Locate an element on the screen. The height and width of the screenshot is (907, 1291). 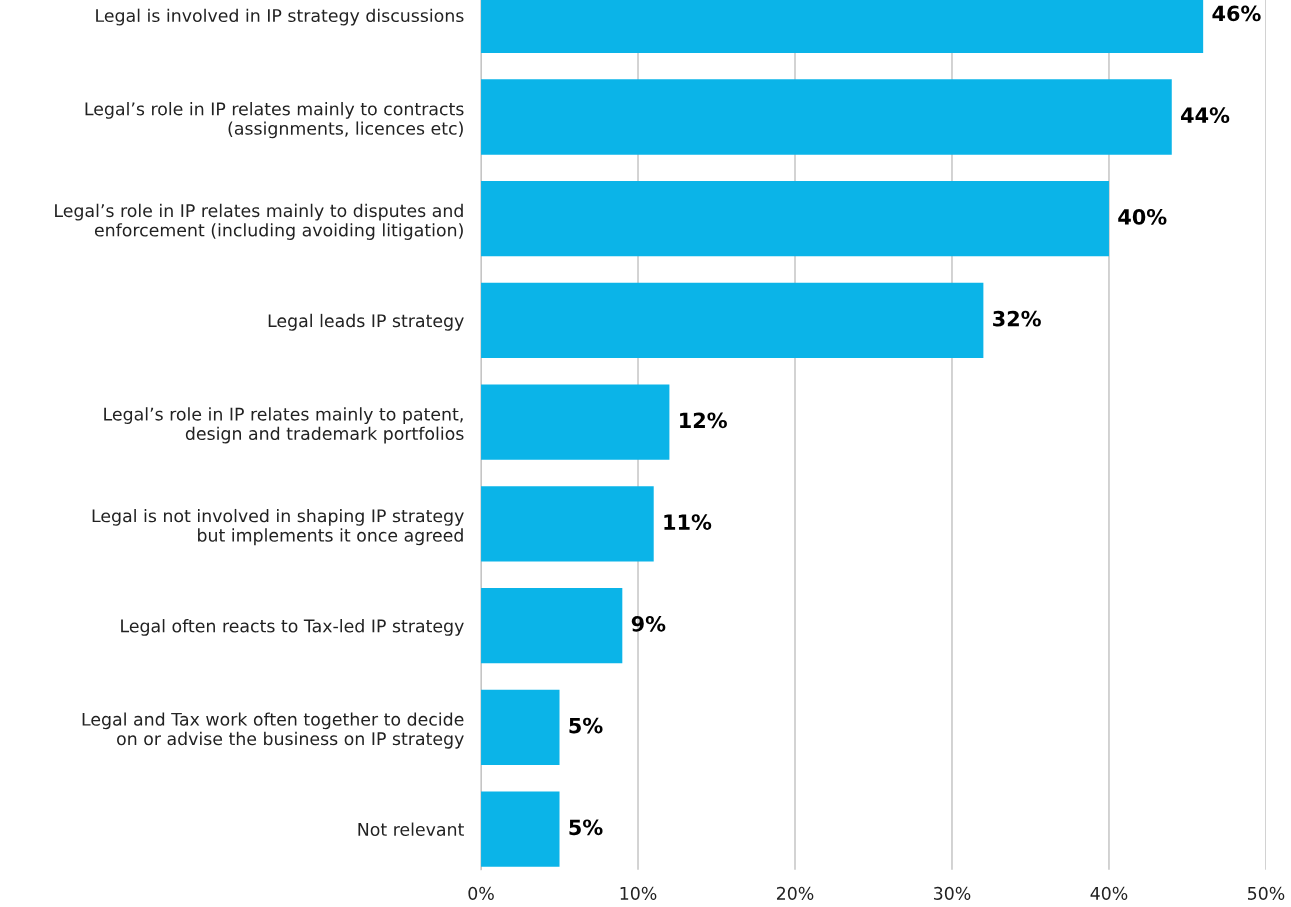
y-tick-label: Legal’s role in IP relates mainly to disputes and enforcement (including avoiding litigation) is located at coordinates (259, 221).